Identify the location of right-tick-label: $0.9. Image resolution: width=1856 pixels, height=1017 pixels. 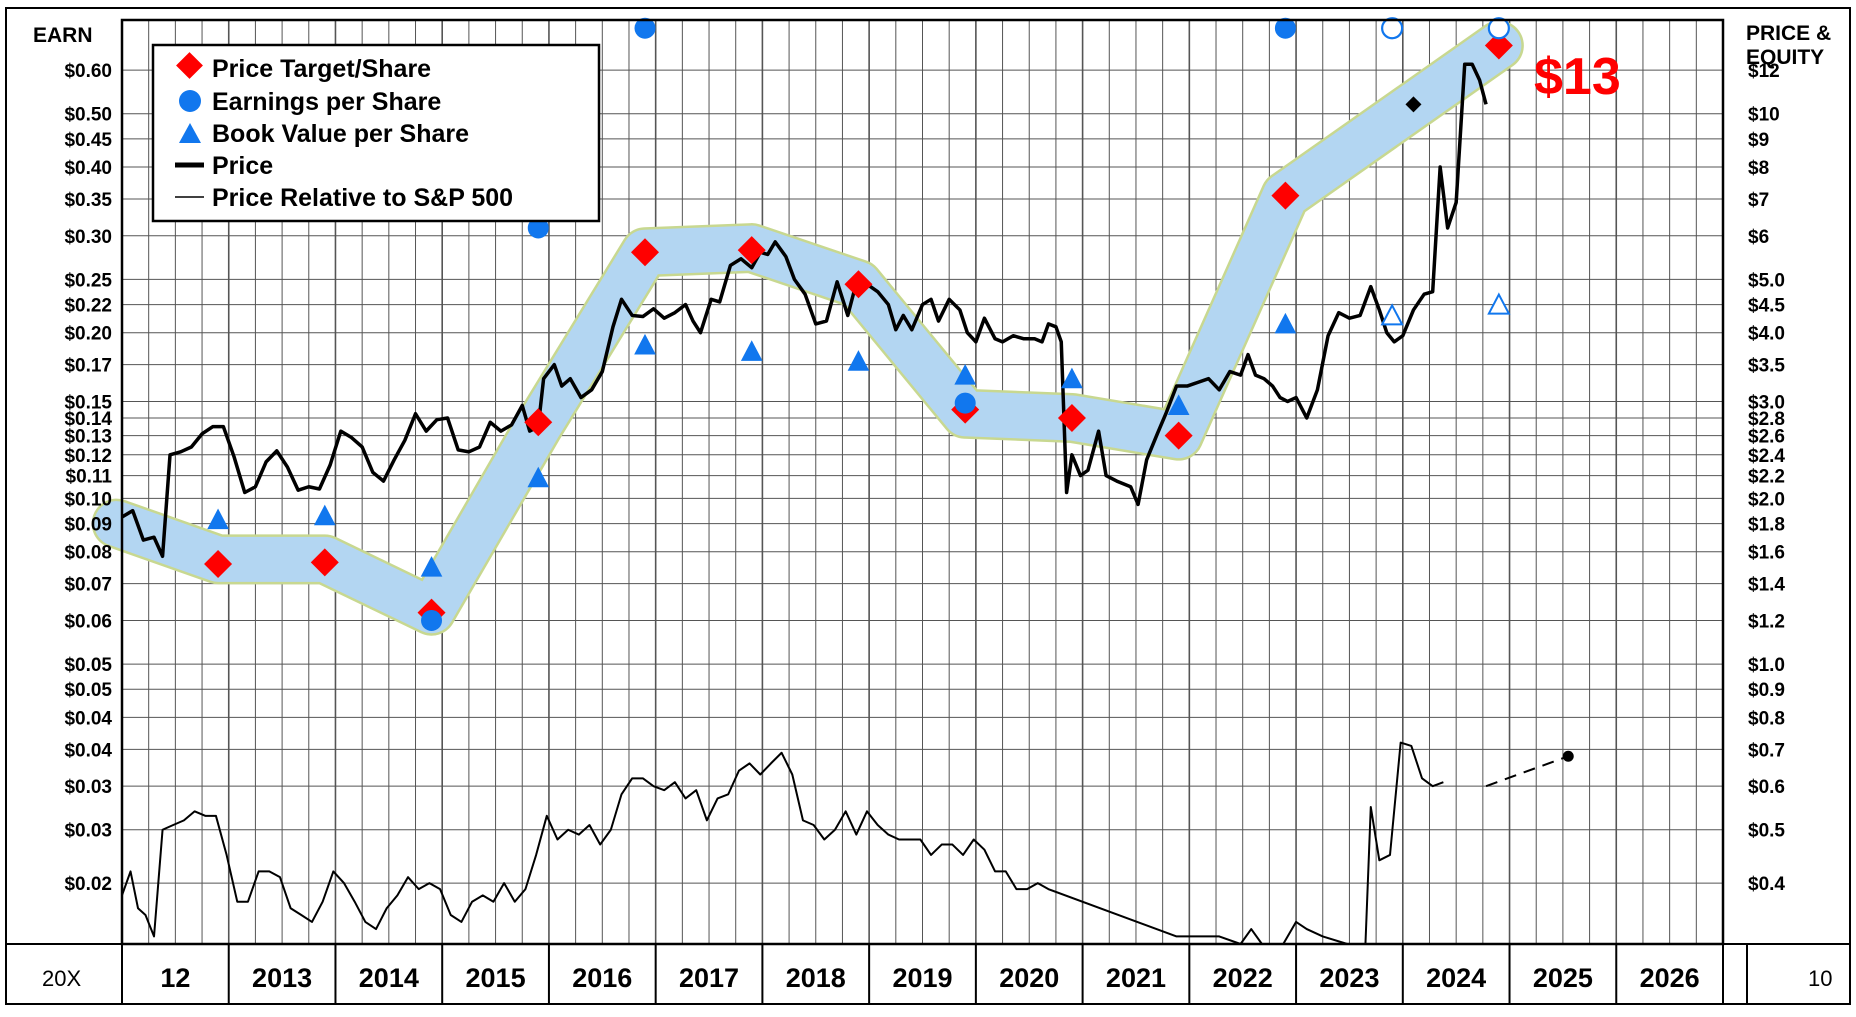
(1766, 690).